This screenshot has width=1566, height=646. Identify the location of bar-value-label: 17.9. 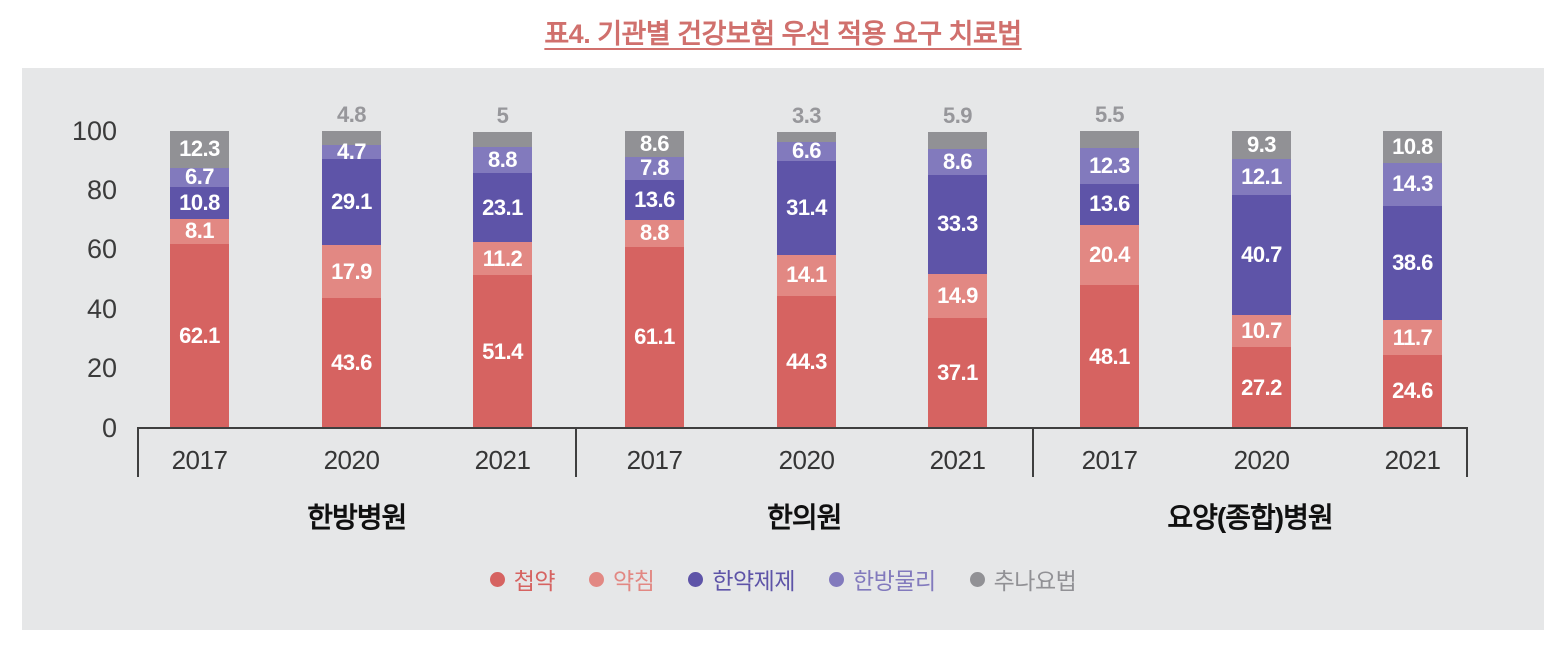
(351, 271).